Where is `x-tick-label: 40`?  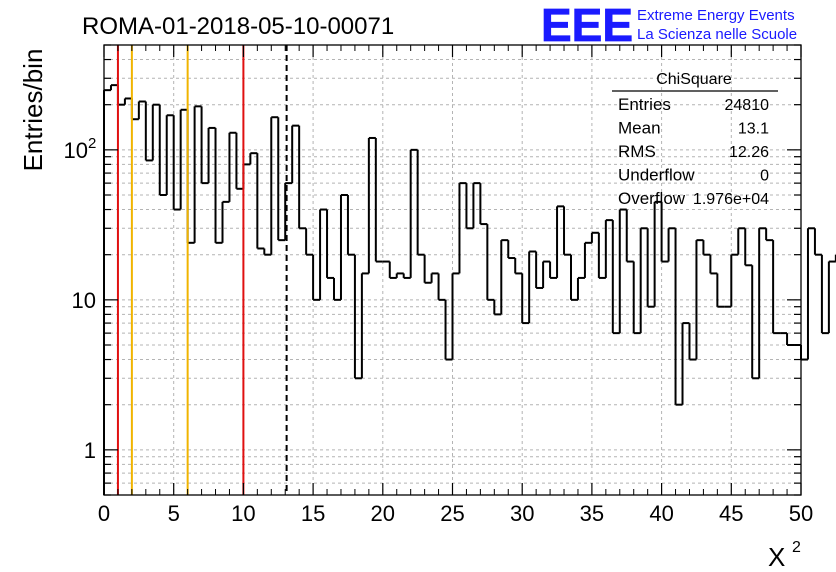 x-tick-label: 40 is located at coordinates (661, 513).